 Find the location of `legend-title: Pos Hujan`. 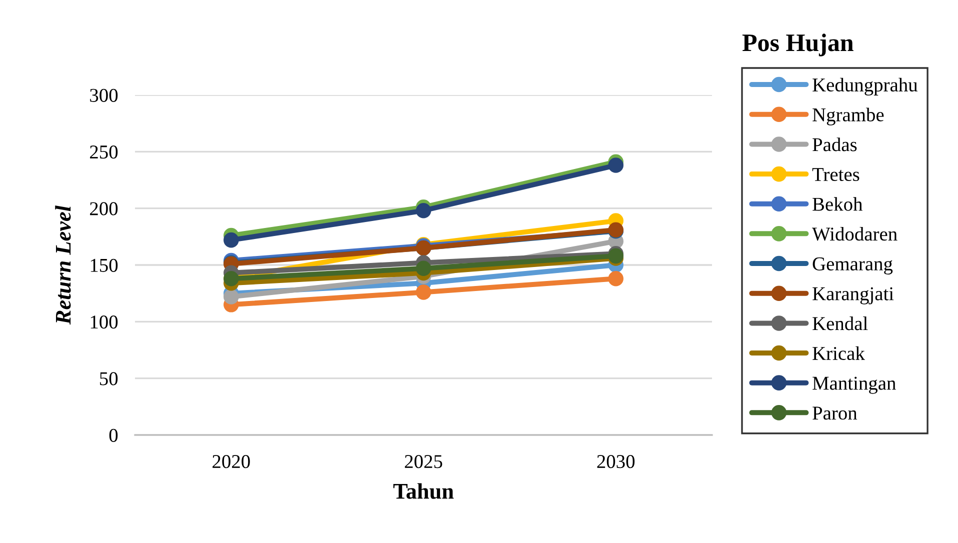

legend-title: Pos Hujan is located at coordinates (798, 45).